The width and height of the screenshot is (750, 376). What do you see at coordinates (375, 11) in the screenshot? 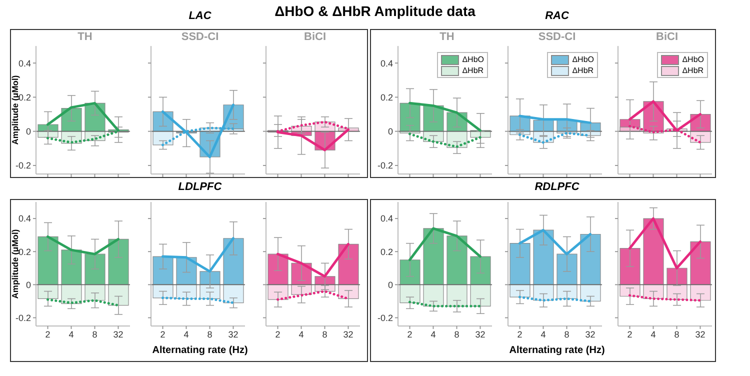
I see `text: ΔHbO & ΔHbR Amplitude data` at bounding box center [375, 11].